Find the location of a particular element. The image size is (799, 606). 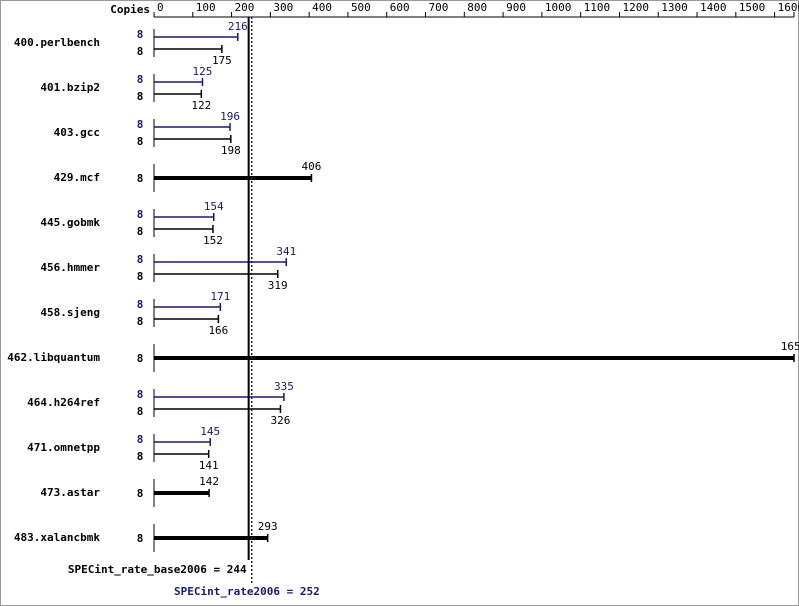

x-tick-label: 500 is located at coordinates (361, 7).